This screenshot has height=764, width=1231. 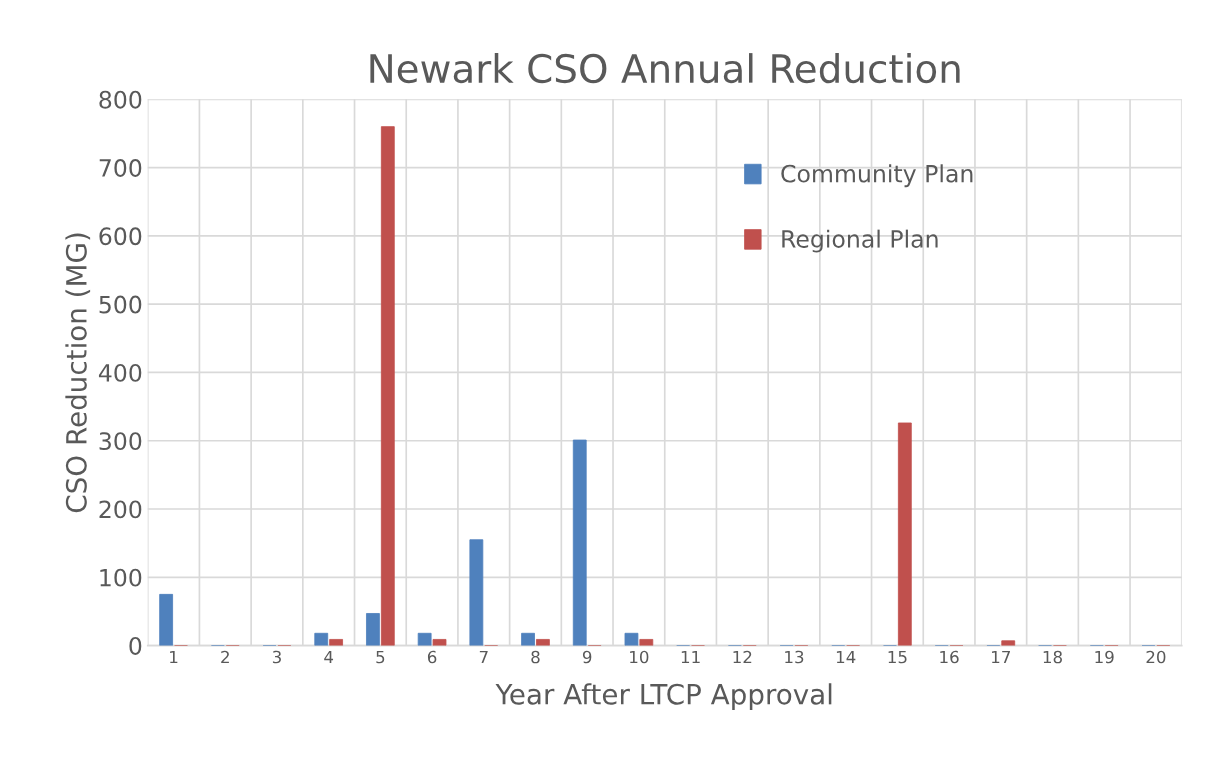 What do you see at coordinates (432, 657) in the screenshot?
I see `x-tick-label: 6` at bounding box center [432, 657].